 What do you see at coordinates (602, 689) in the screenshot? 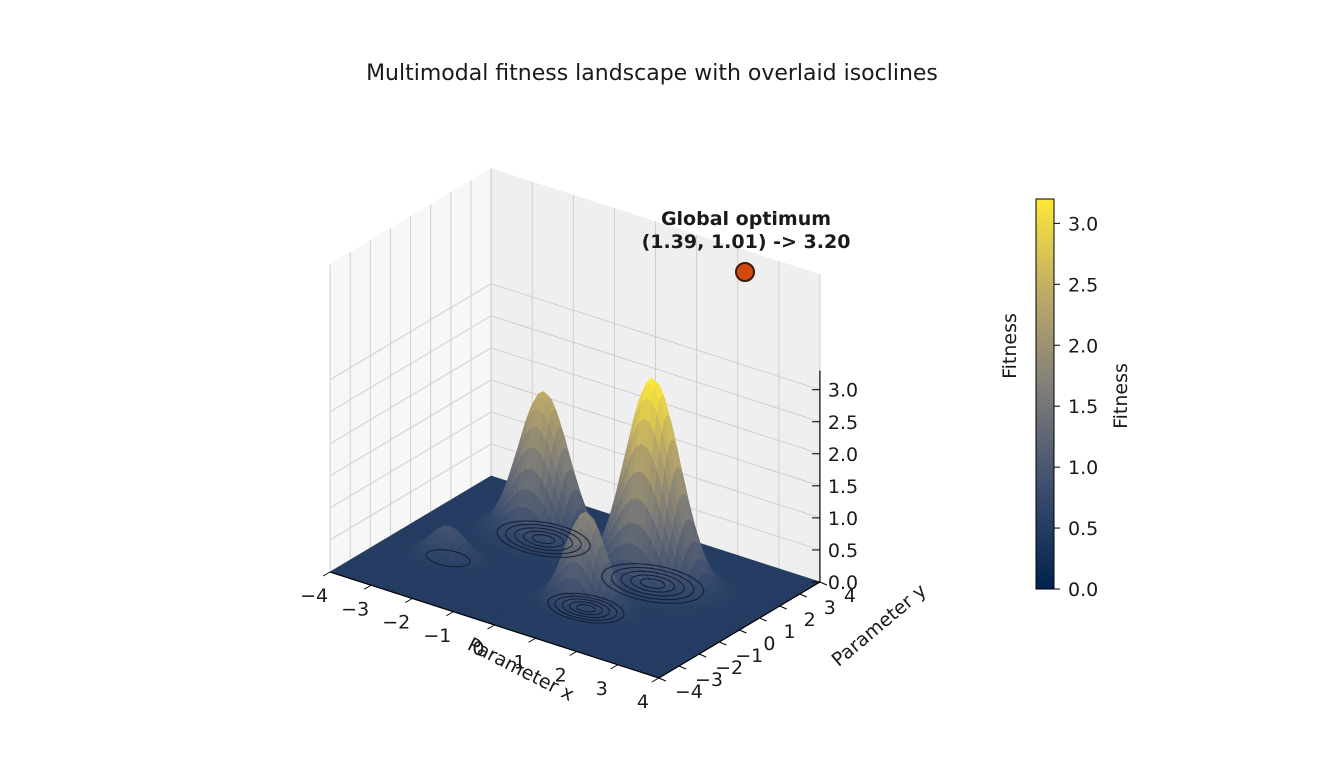
I see `x-tick-label: 3` at bounding box center [602, 689].